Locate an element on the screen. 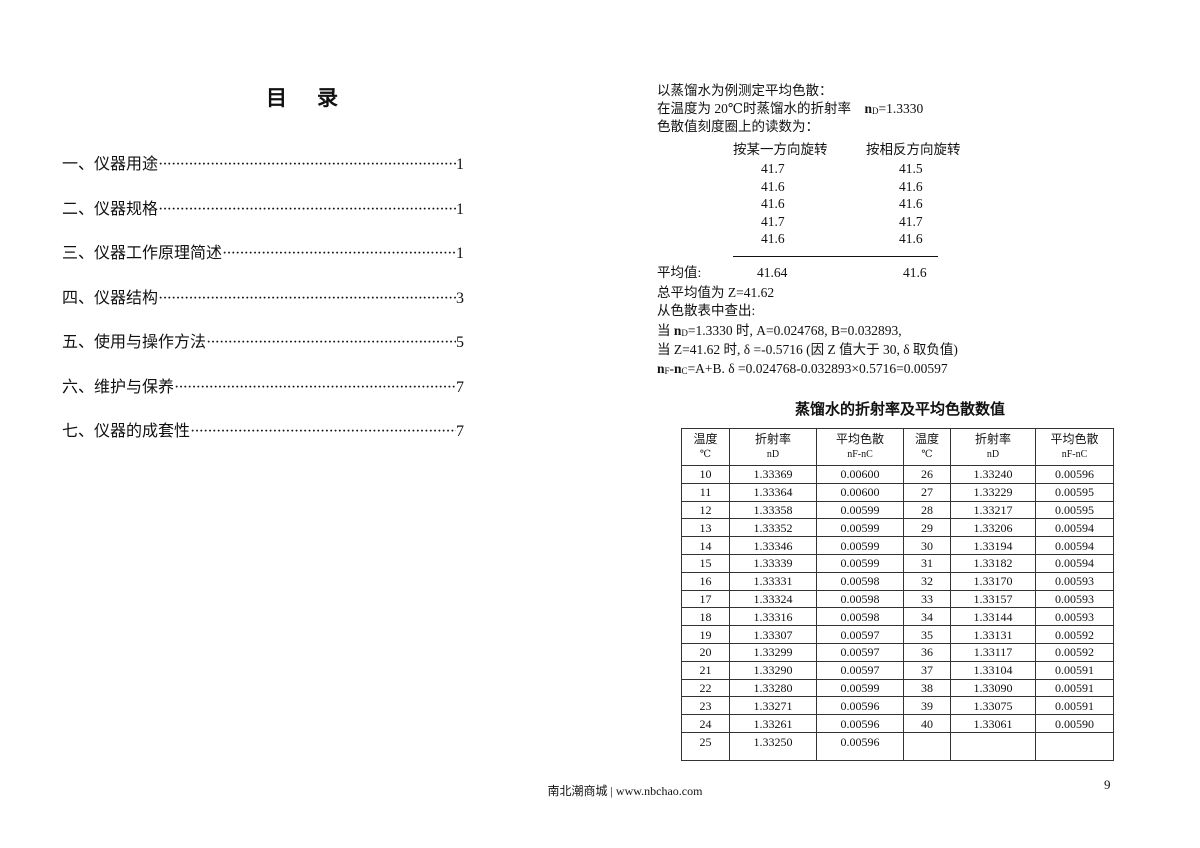 The image size is (1200, 848). table-cell: 0.00600 is located at coordinates (860, 474).